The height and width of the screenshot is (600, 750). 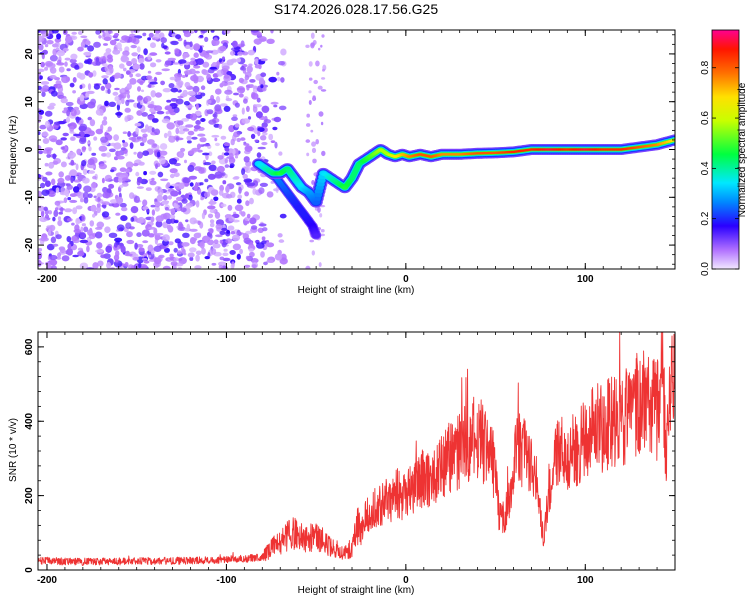 I want to click on figure-title: S174.2026.028.17.56.G25, so click(x=356, y=9).